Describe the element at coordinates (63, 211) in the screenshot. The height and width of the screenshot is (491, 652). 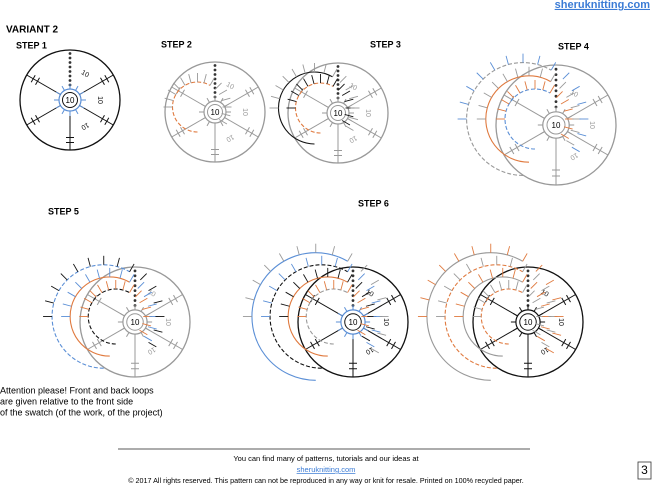
I see `step-label: STEP 5` at that location.